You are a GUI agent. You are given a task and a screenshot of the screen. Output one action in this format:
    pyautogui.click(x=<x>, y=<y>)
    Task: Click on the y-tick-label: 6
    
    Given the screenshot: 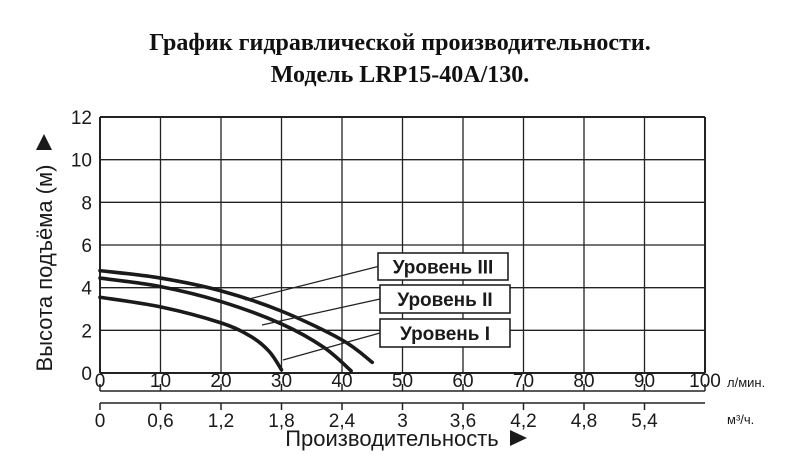 What is the action you would take?
    pyautogui.click(x=86, y=246)
    